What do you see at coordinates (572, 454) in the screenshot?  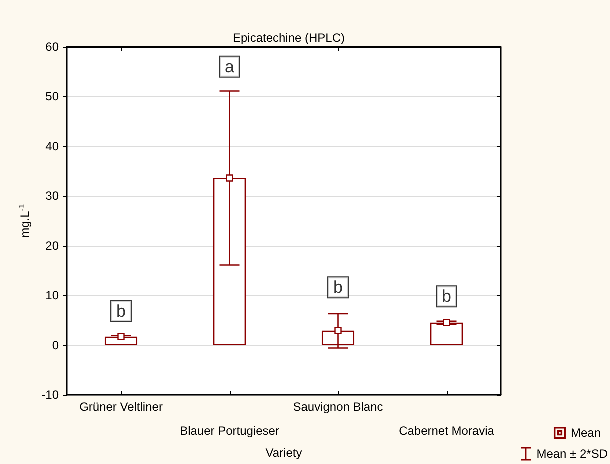 I see `text: Mean ± 2*SD` at bounding box center [572, 454].